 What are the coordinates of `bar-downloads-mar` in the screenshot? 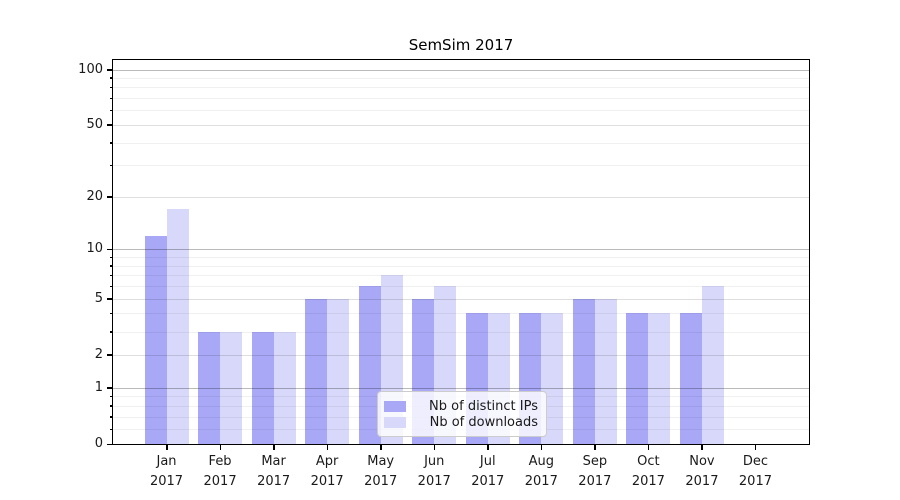 It's located at (284, 387).